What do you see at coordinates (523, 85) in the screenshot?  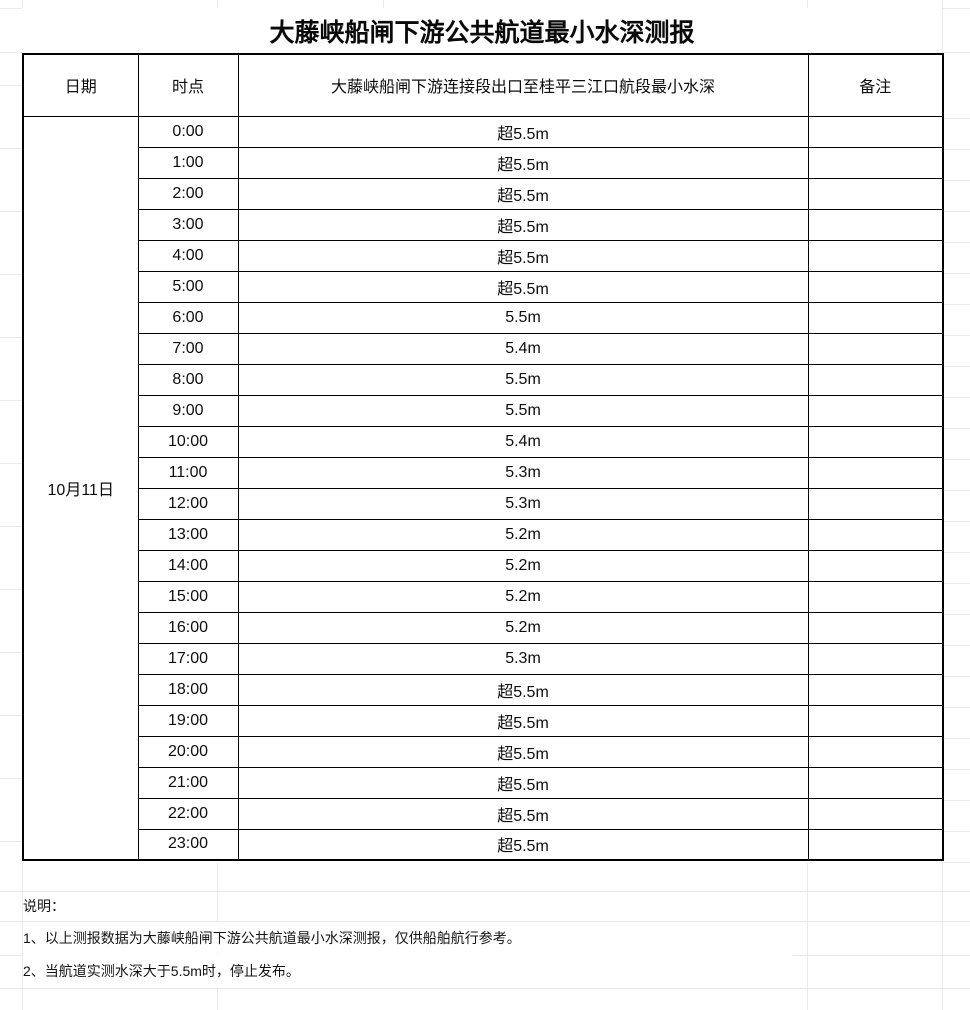 I see `header-depth-cell: 大藤峡船闸下游连接段出口至桂平三江口航段最小水深` at bounding box center [523, 85].